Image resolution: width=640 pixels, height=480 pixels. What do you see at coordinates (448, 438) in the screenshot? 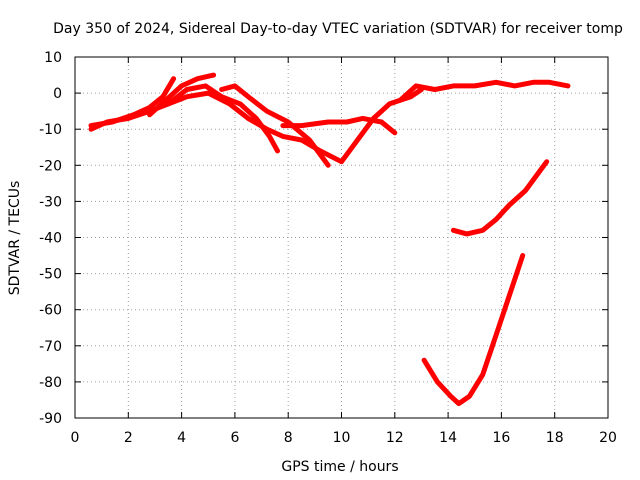
I see `x-tick-label: 14` at bounding box center [448, 438].